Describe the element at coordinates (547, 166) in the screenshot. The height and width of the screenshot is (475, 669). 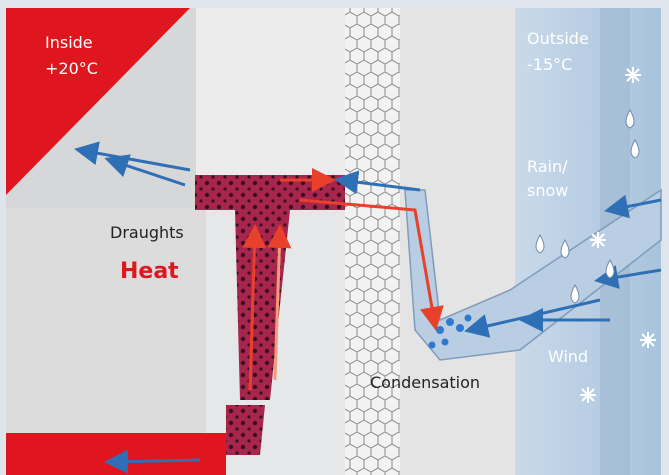
I see `rain-label: Rain/` at that location.